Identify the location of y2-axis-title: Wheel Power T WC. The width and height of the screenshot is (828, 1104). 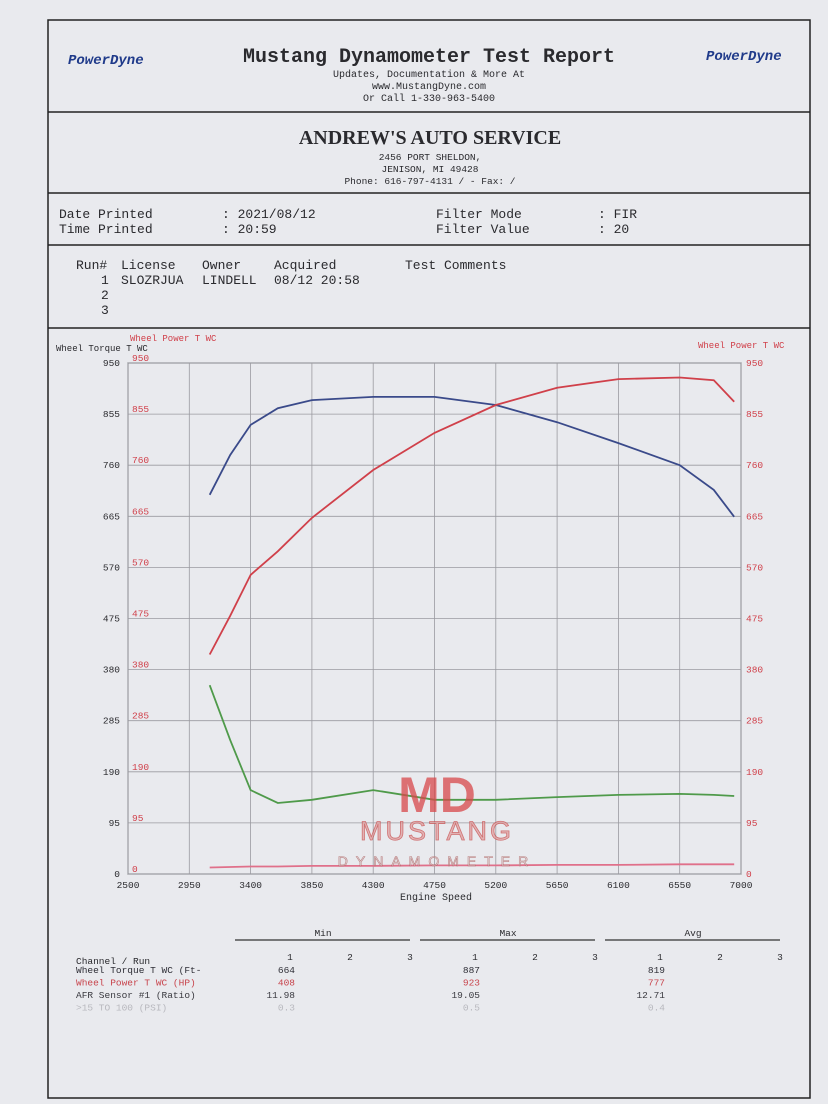
(741, 346).